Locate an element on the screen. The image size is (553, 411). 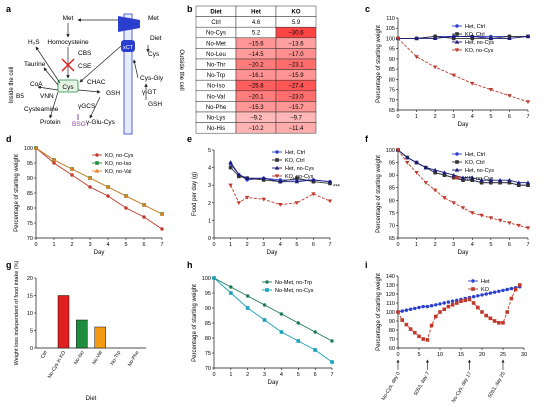
y-tick-label: 5 is located at coordinates (209, 151).